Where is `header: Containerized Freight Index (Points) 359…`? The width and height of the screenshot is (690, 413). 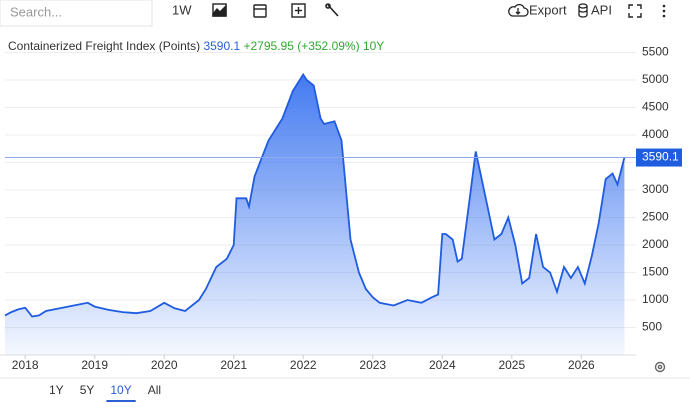 header: Containerized Freight Index (Points) 359… is located at coordinates (196, 46).